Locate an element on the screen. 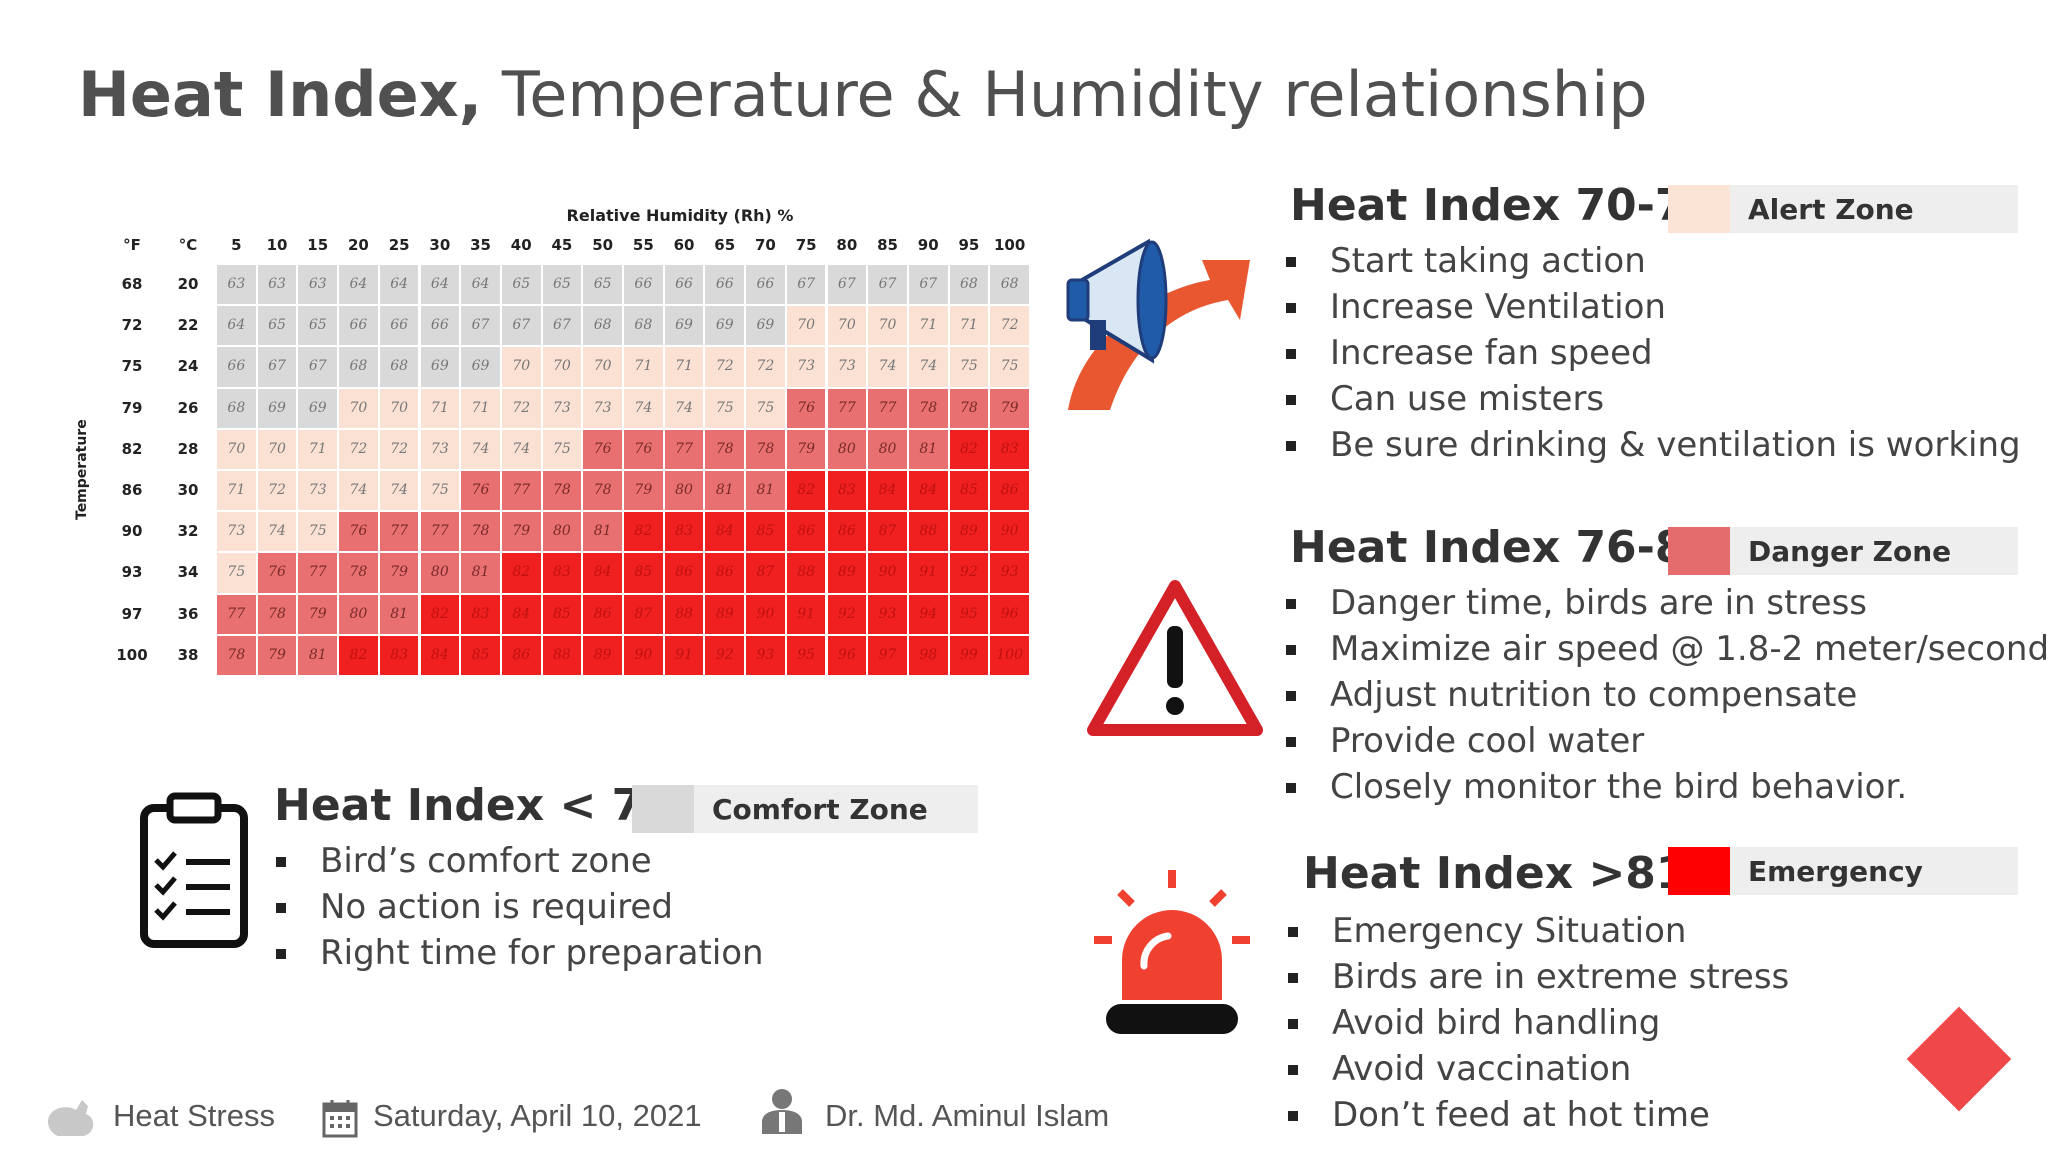  warning-triangle-icon is located at coordinates (1175, 658).